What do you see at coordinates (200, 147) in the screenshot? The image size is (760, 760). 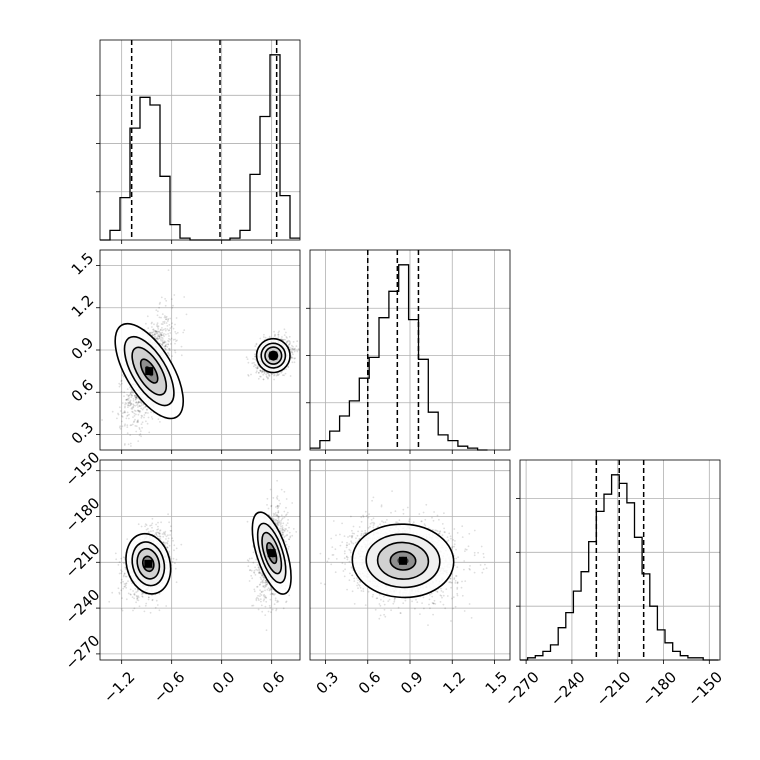 I see `histogram-step-p0` at bounding box center [200, 147].